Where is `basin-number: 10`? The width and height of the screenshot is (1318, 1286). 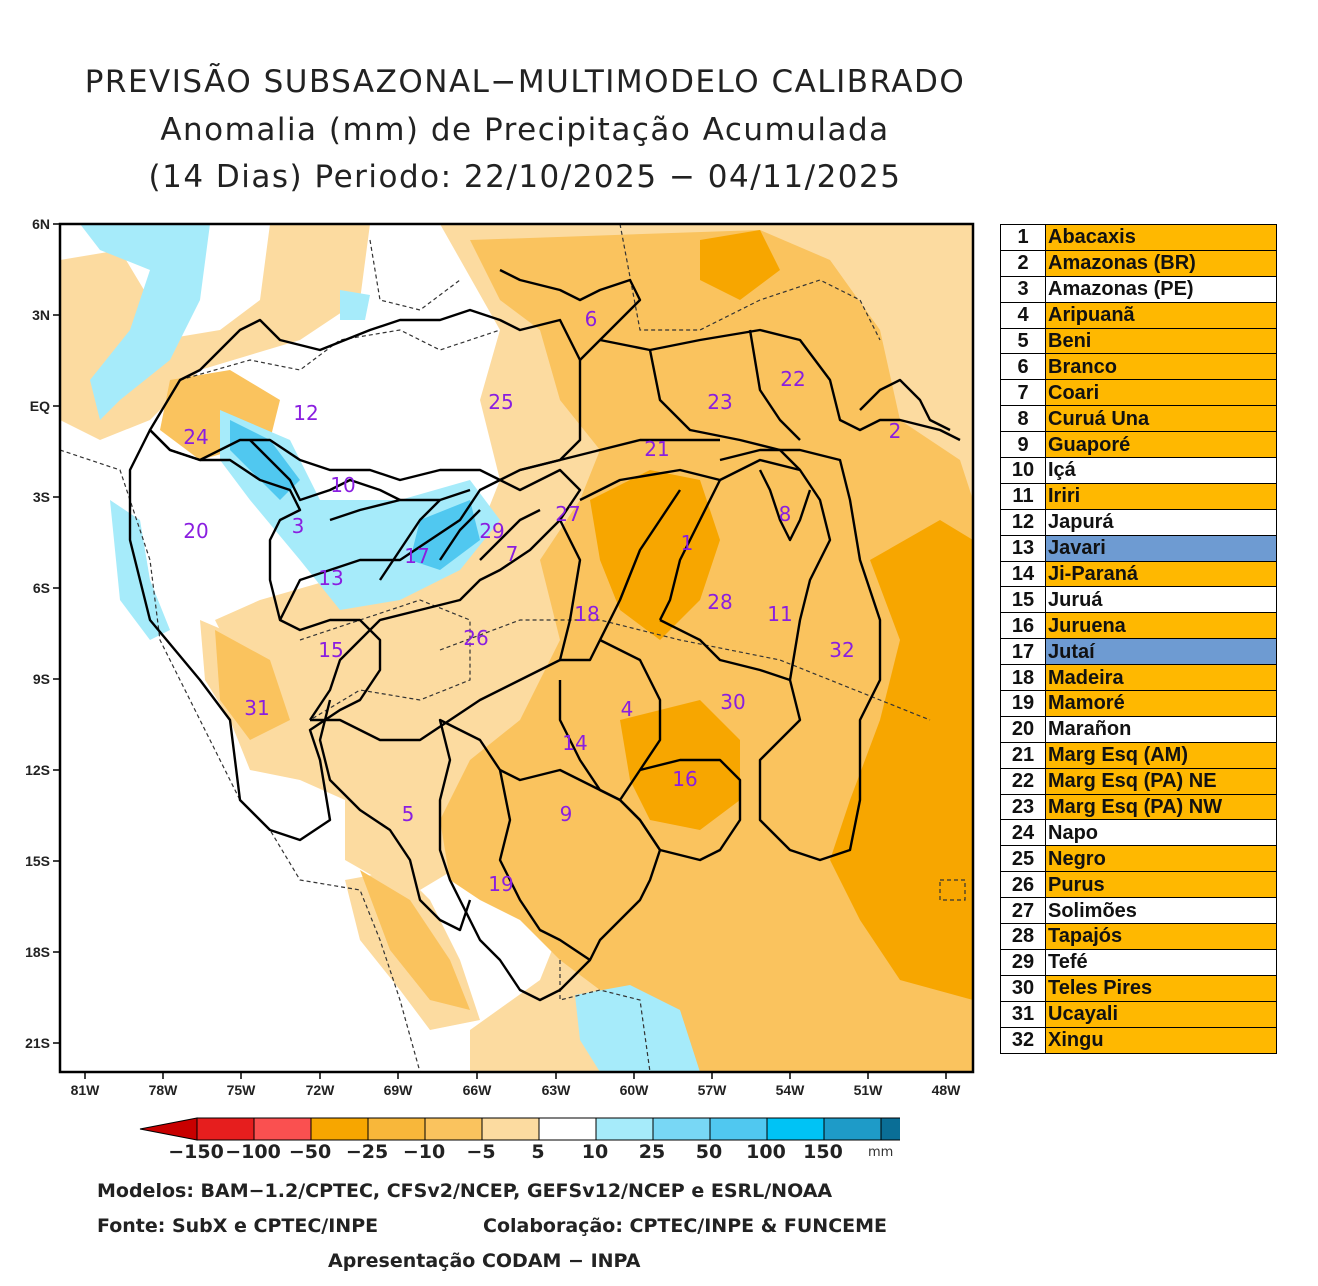 basin-number: 10 is located at coordinates (1023, 470).